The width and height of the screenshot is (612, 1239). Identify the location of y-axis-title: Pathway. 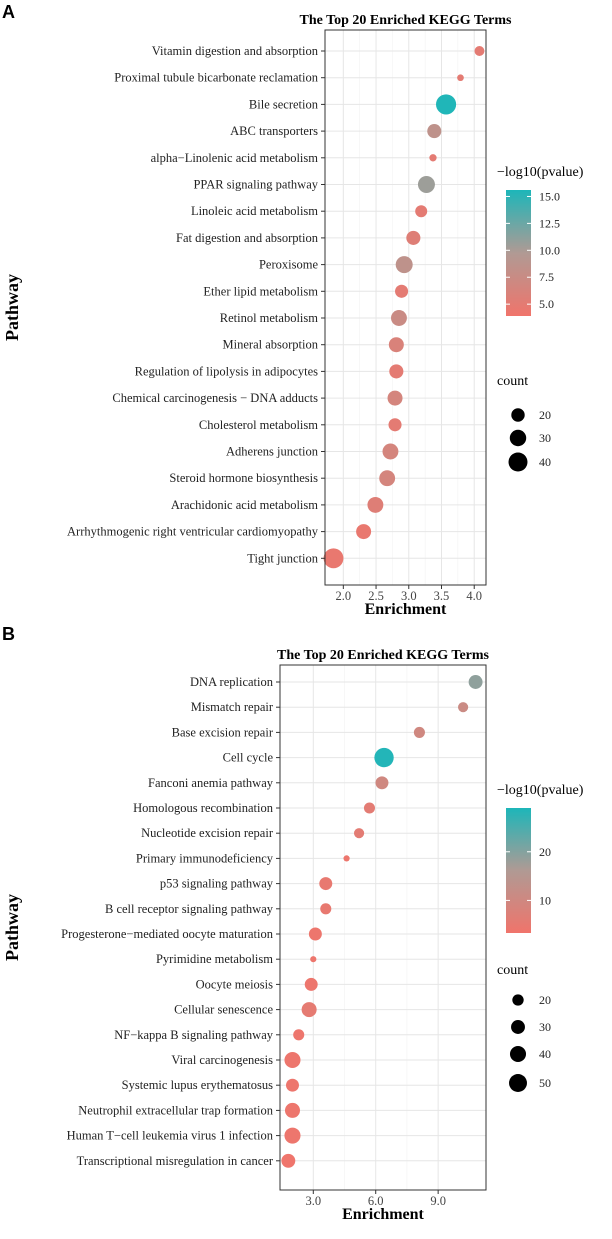
(12, 307).